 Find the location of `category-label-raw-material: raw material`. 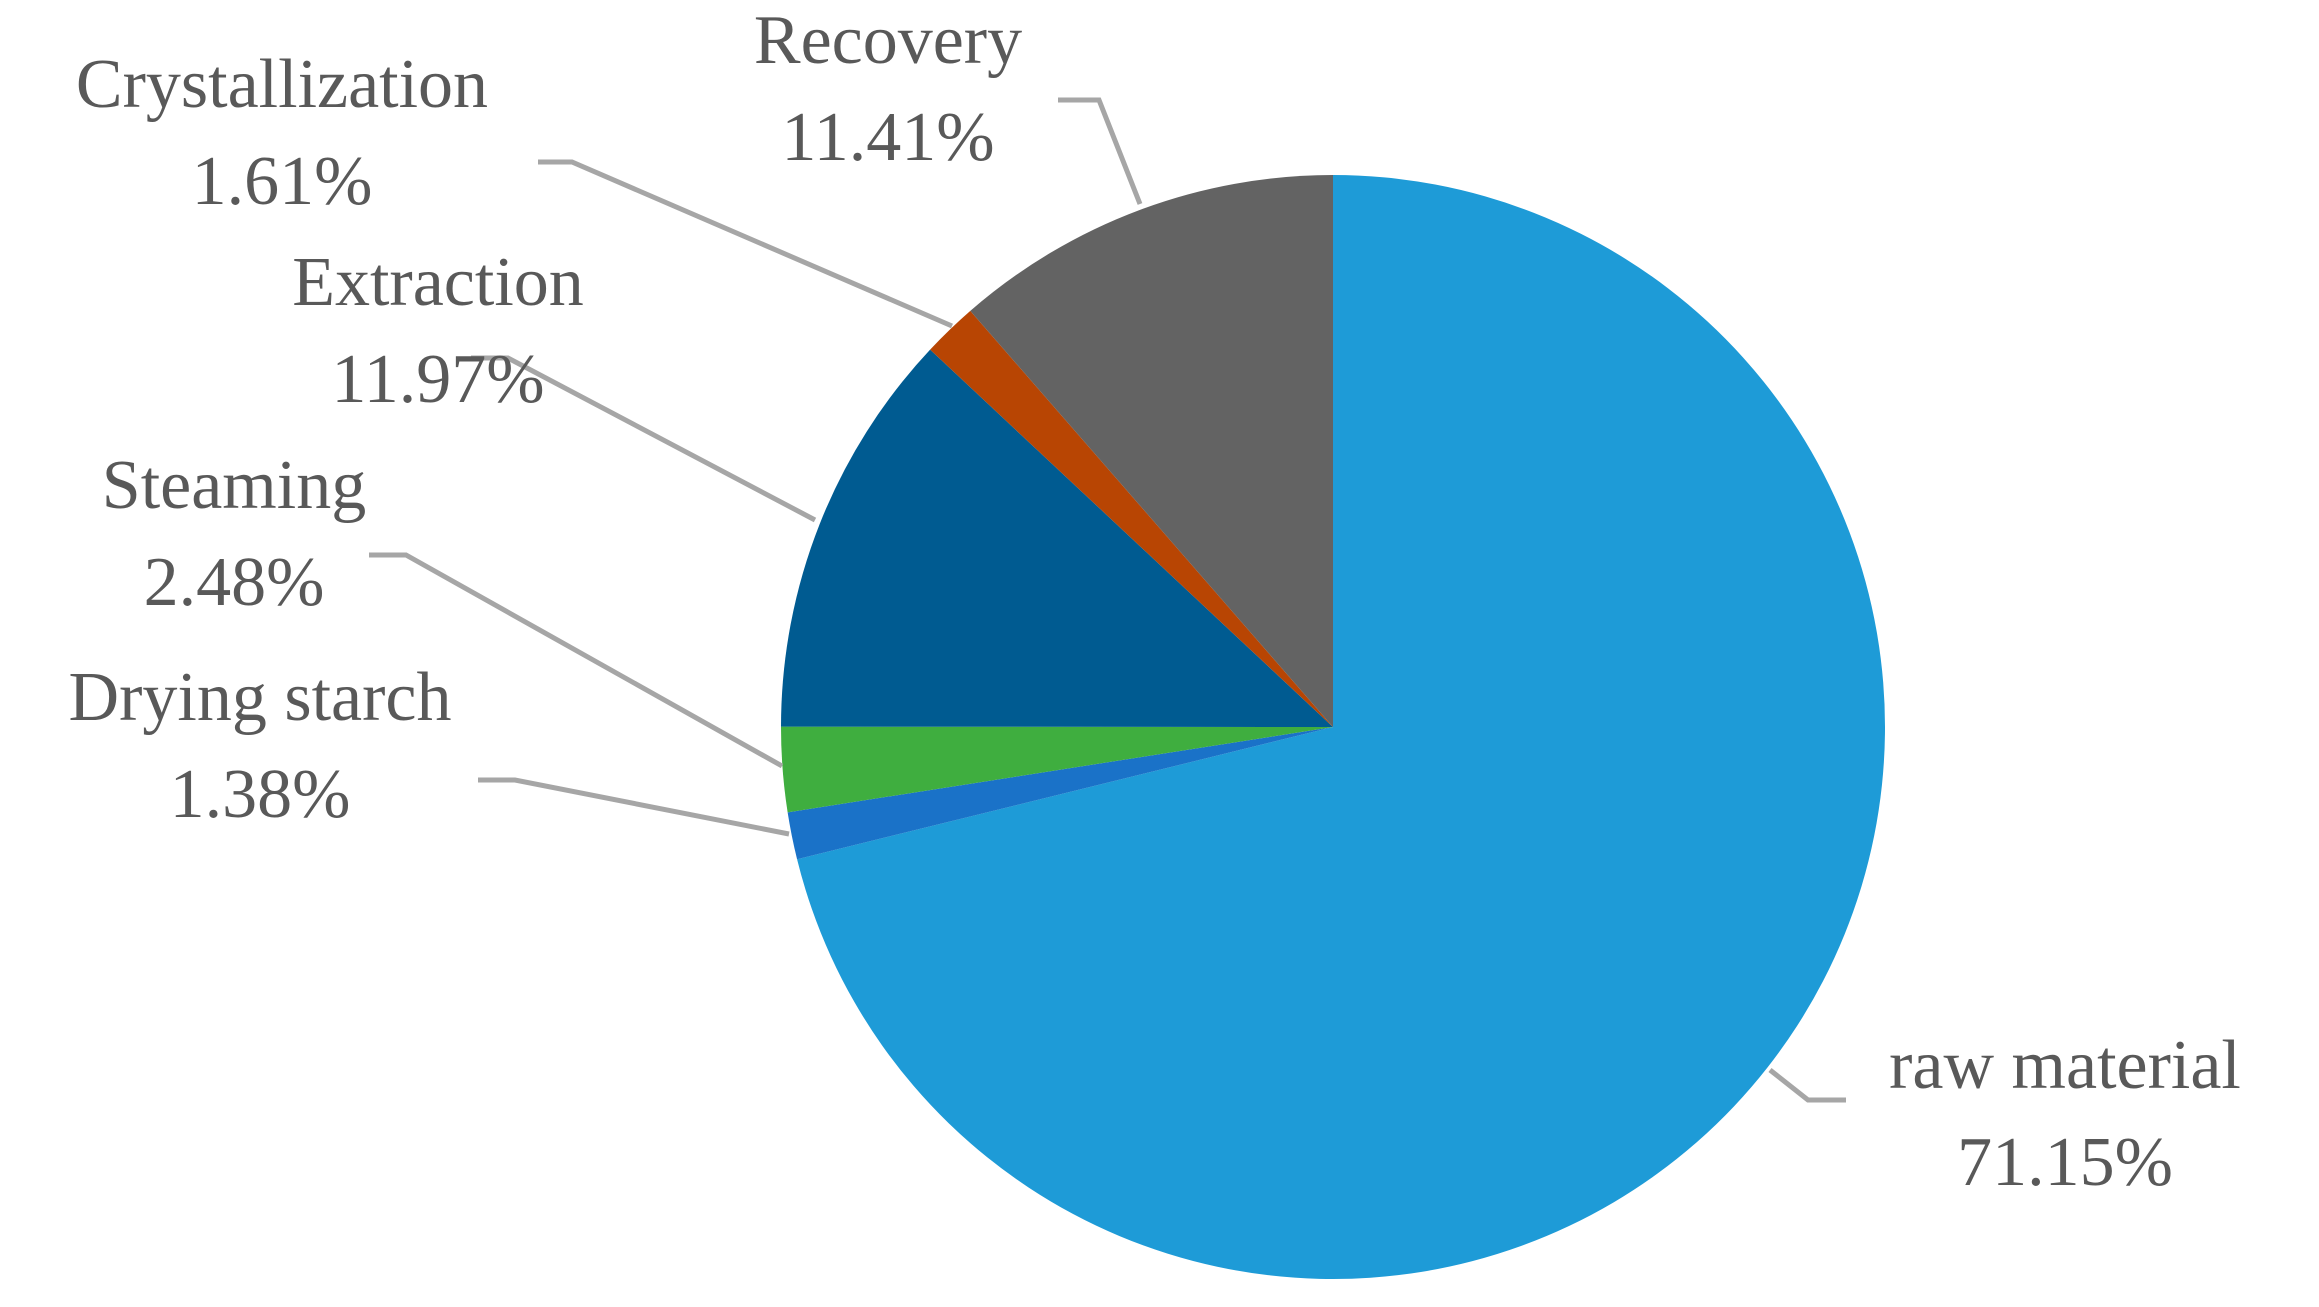

category-label-raw-material: raw material is located at coordinates (2065, 1065).